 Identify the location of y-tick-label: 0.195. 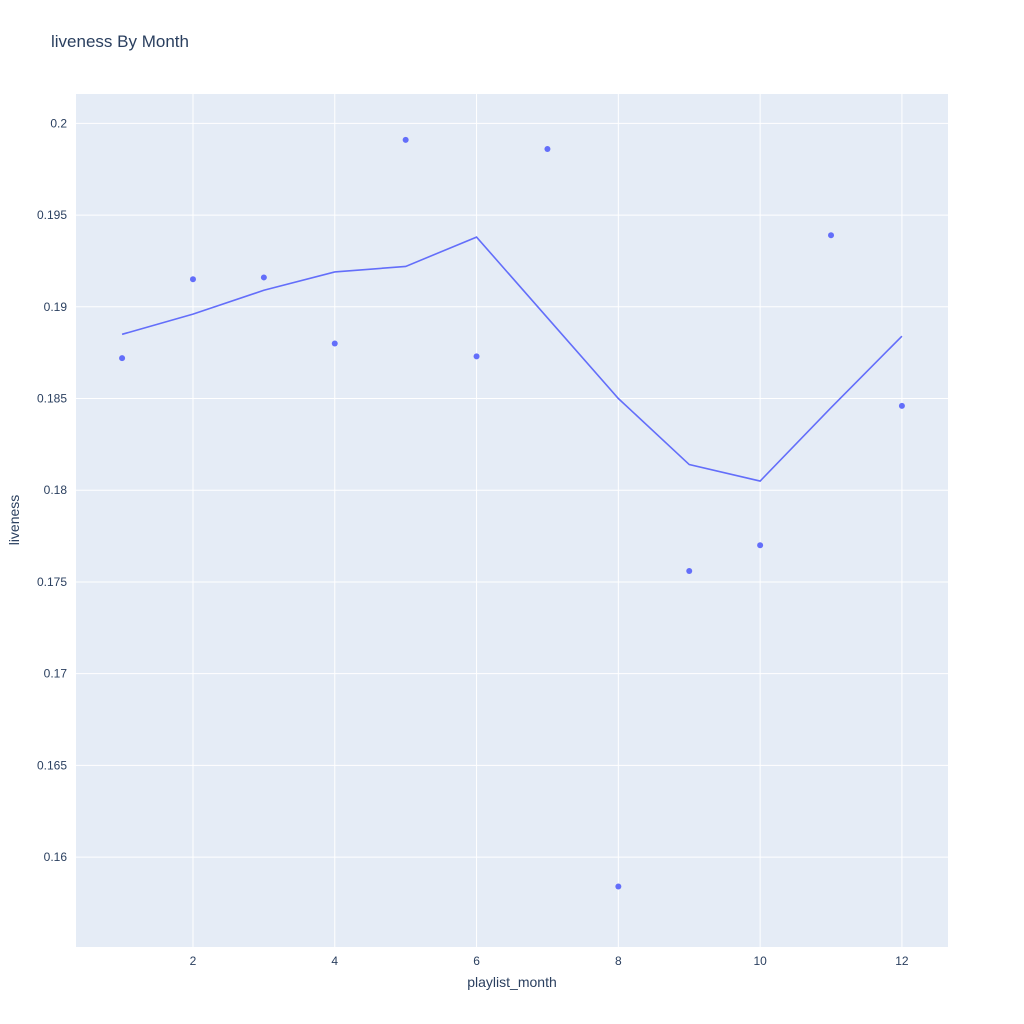
(52, 215).